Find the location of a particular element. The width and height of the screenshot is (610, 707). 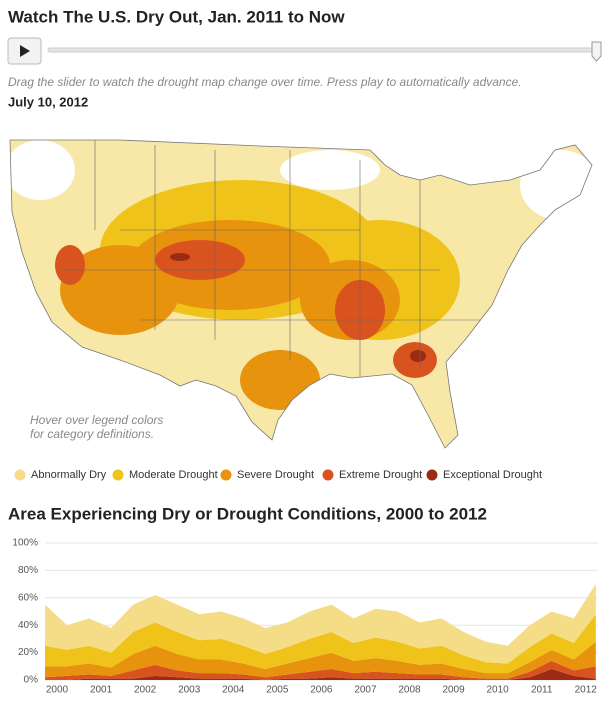

play-icon is located at coordinates (25, 51).